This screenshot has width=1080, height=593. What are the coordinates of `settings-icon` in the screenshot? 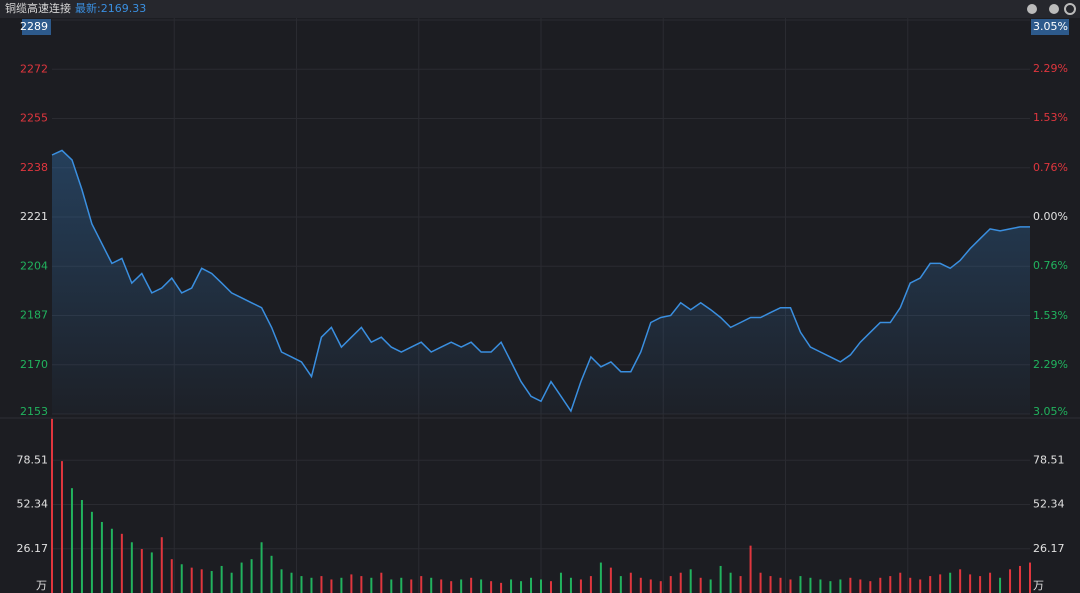 It's located at (1070, 9).